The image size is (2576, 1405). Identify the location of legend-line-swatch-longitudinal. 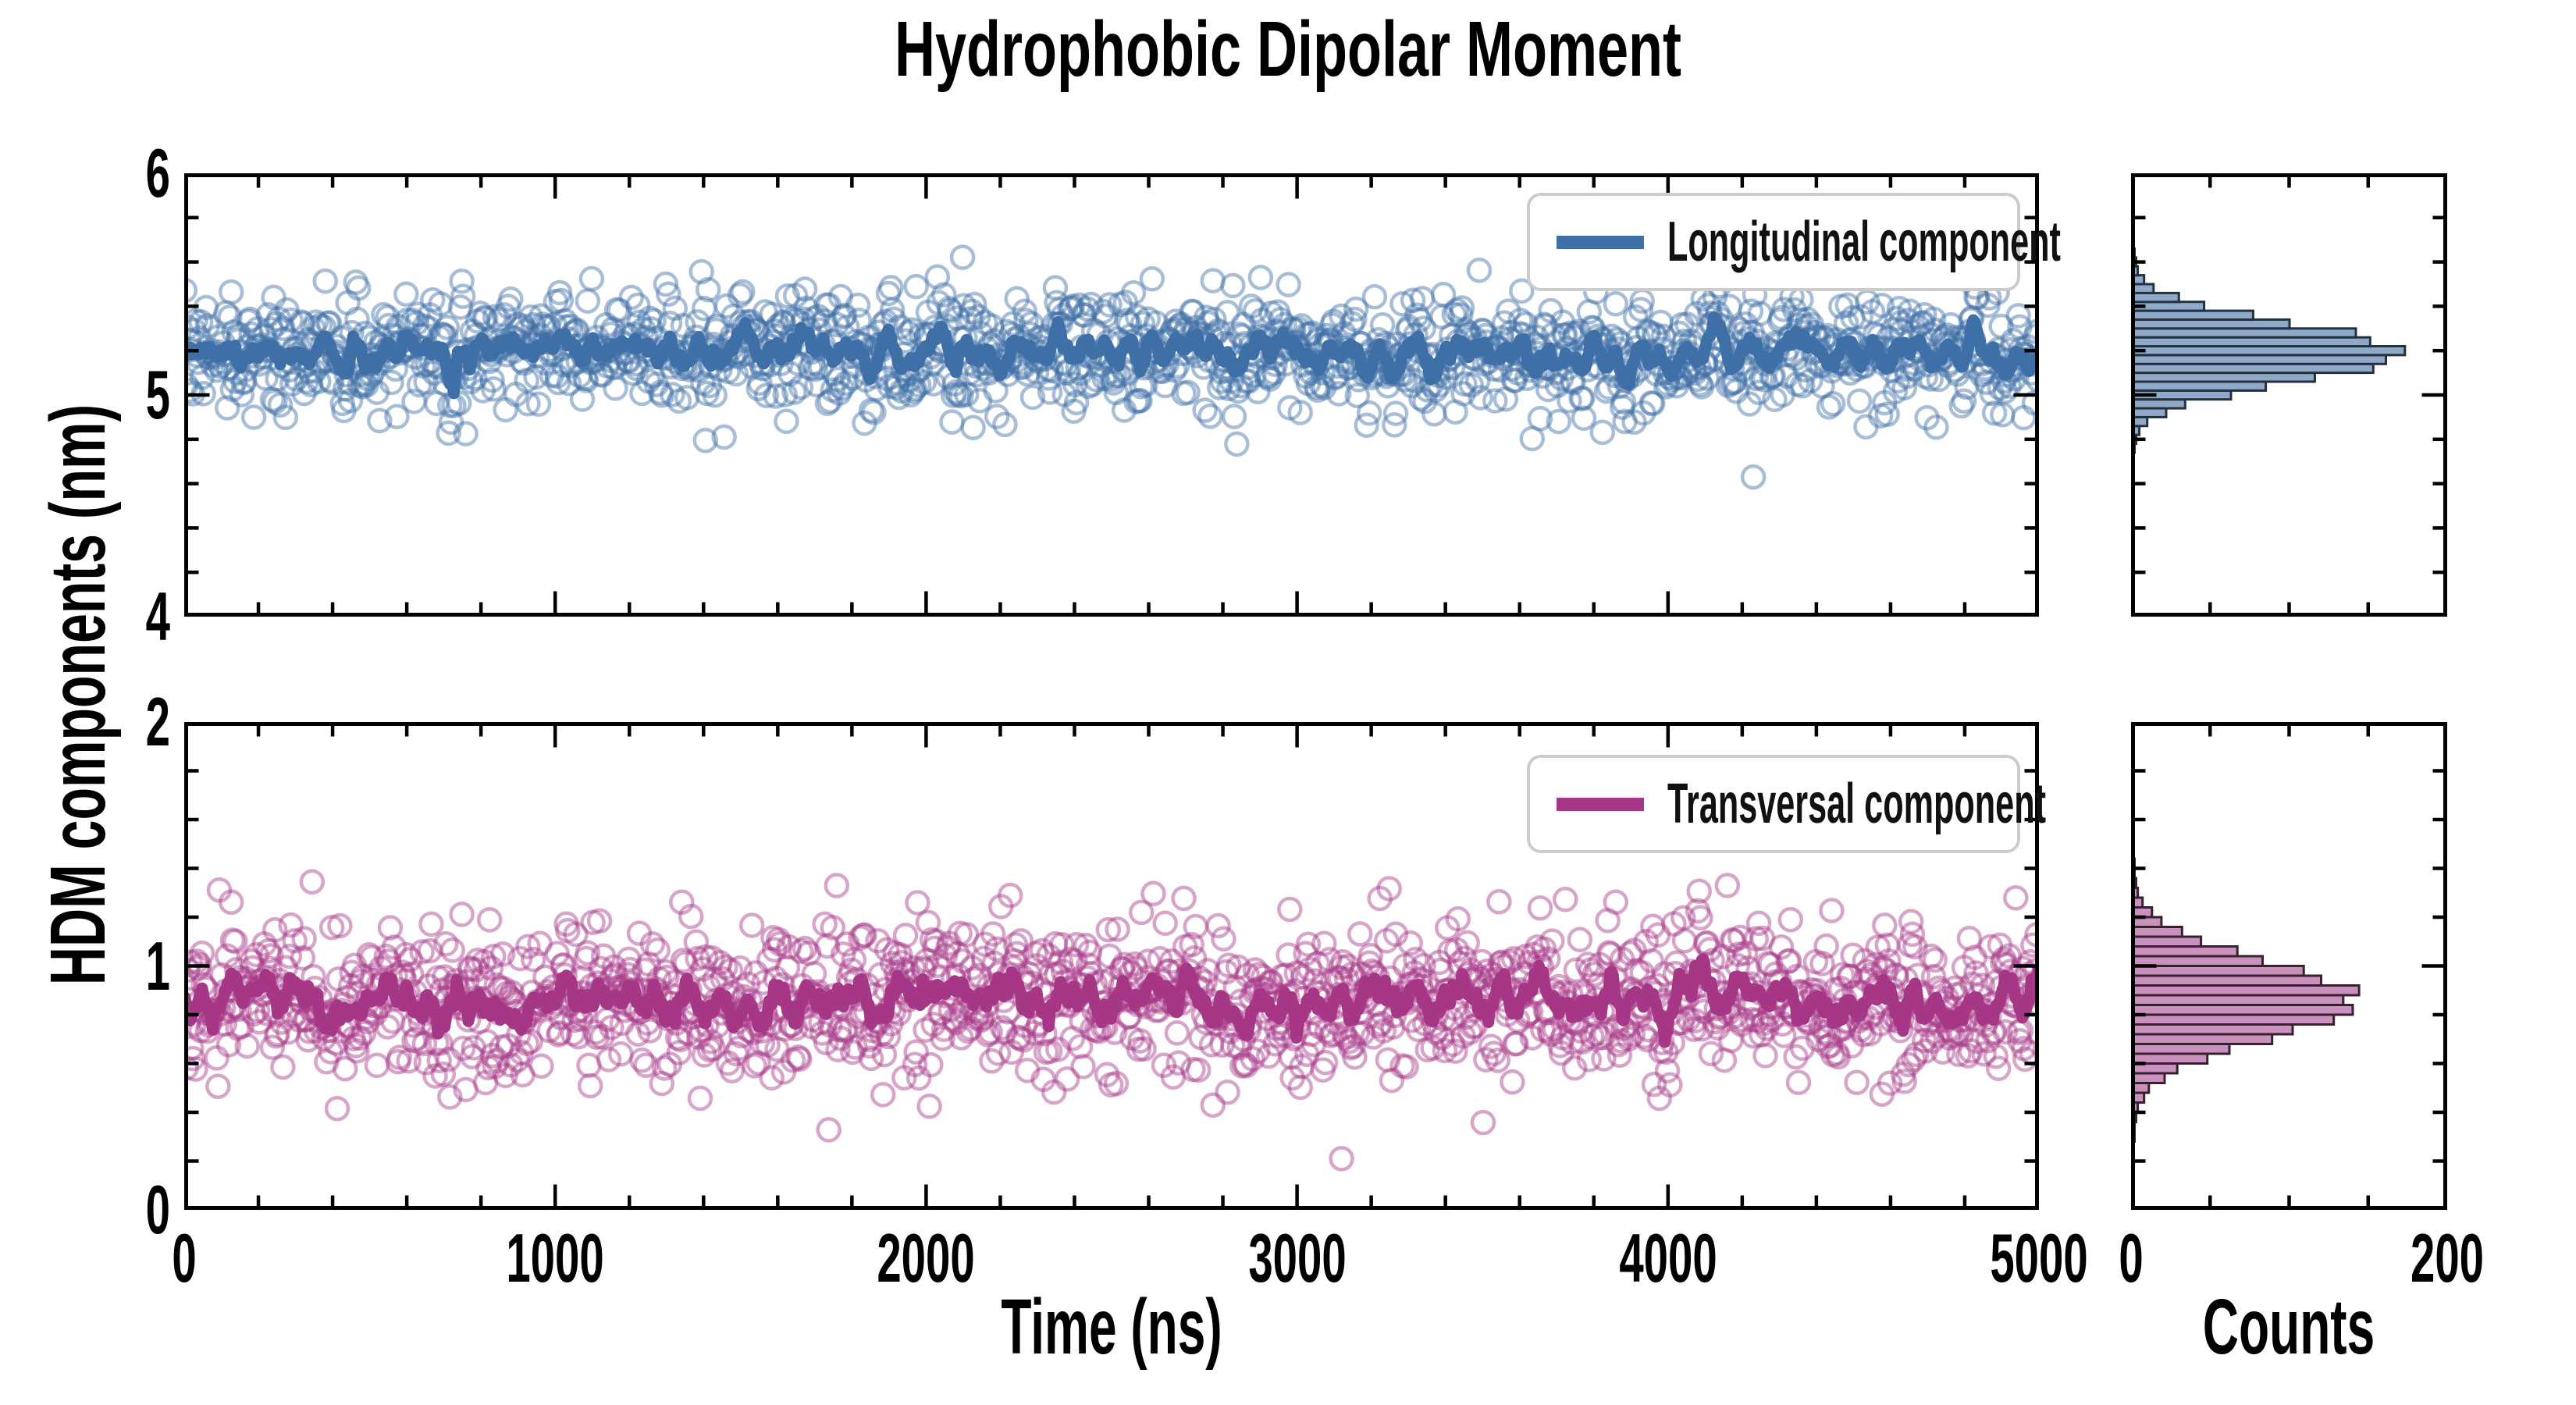
(1600, 242).